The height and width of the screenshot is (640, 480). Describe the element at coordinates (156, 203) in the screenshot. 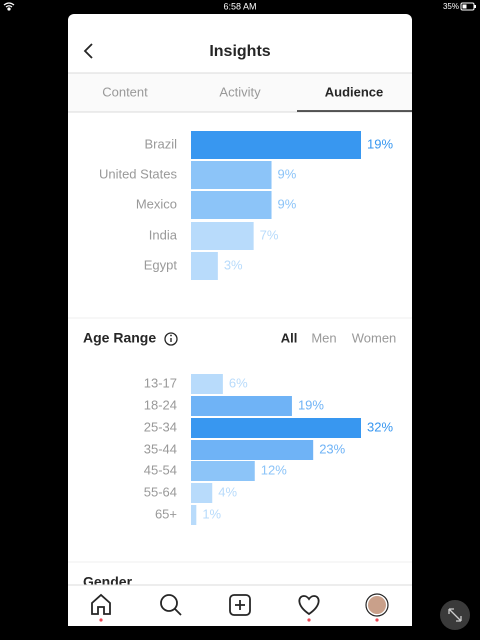

I see `category-label: Mexico` at that location.